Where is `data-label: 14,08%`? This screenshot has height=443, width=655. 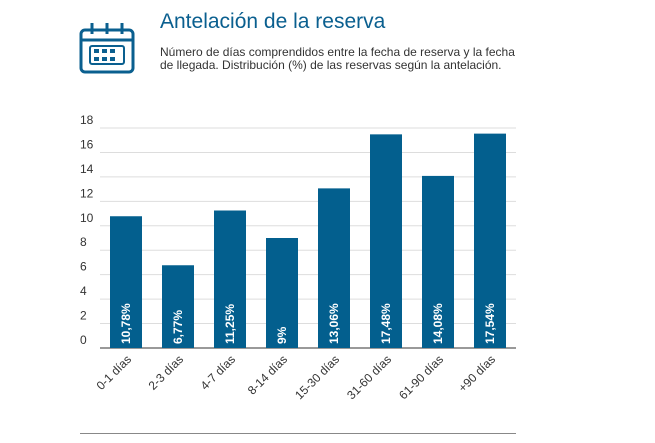 data-label: 14,08% is located at coordinates (438, 323).